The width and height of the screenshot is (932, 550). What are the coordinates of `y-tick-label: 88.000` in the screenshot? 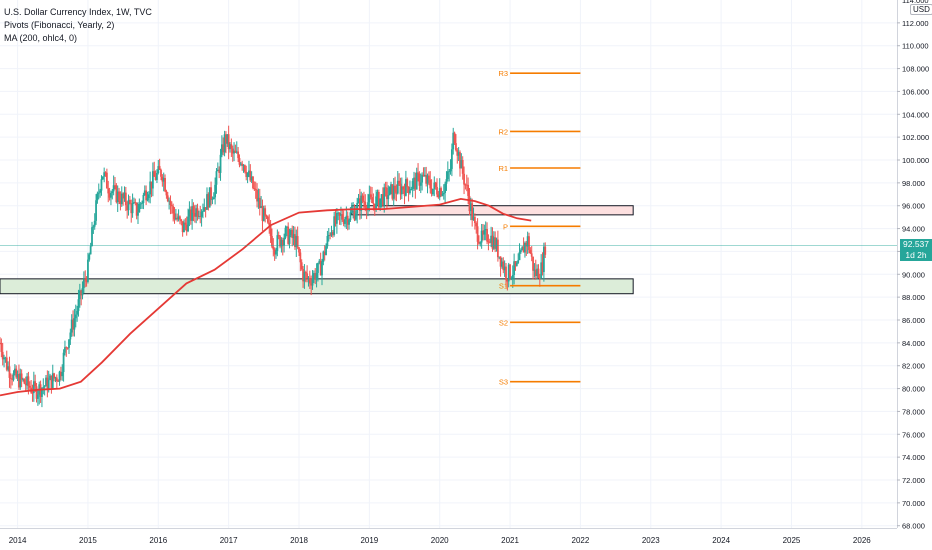 It's located at (913, 297).